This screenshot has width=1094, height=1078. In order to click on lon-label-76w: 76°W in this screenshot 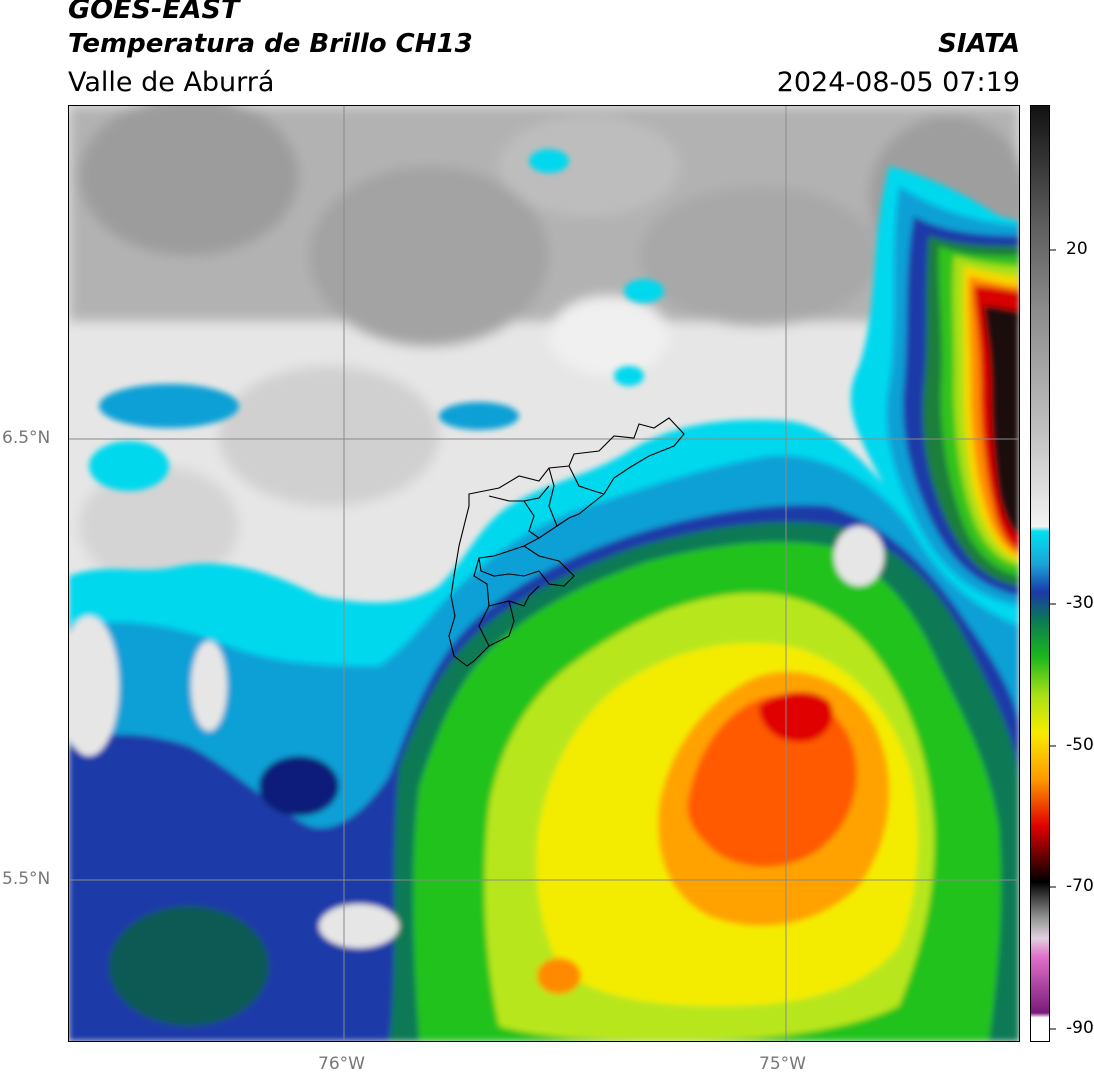, I will do `click(341, 1064)`.